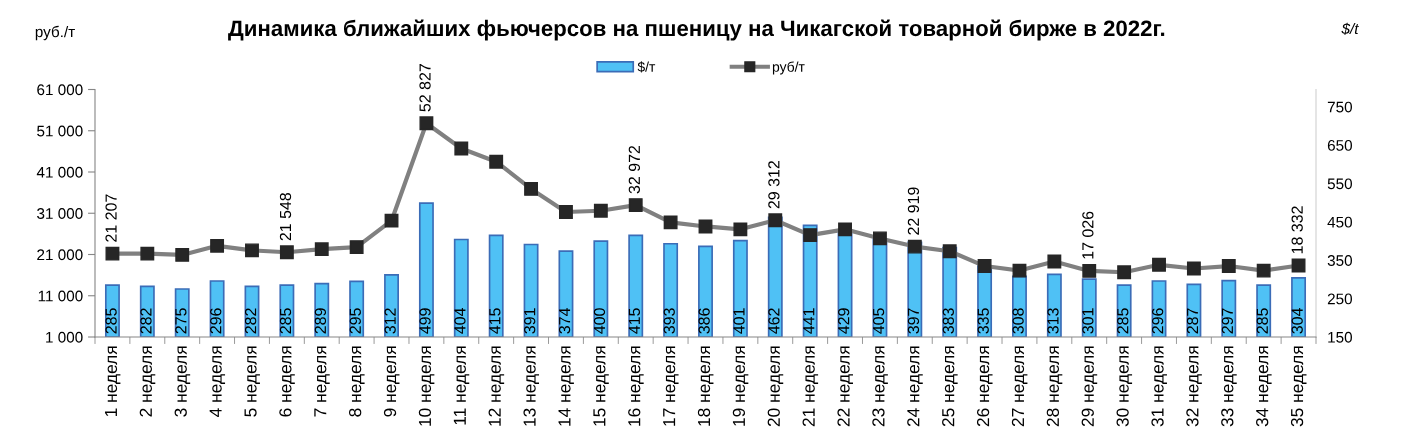 The image size is (1402, 431). I want to click on y-tick-label: 31 000, so click(60, 213).